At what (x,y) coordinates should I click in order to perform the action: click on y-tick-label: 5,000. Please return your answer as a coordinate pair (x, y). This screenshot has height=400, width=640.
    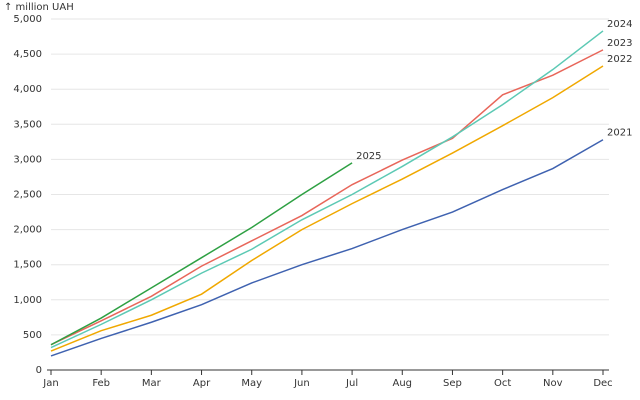
    Looking at the image, I should click on (27, 19).